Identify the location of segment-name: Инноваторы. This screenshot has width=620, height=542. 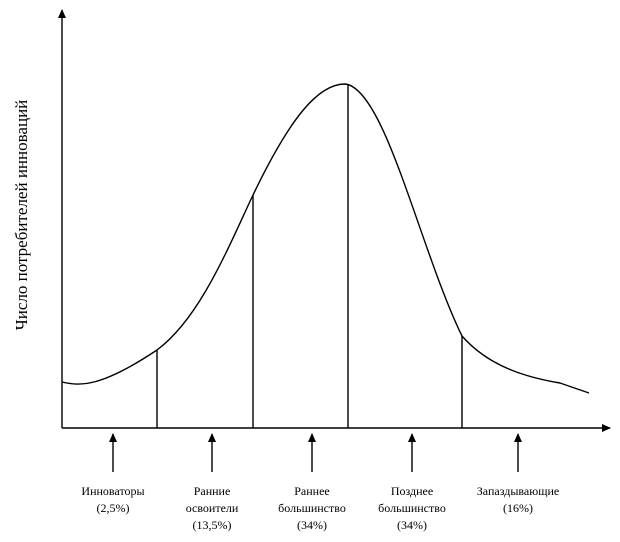
(112, 491).